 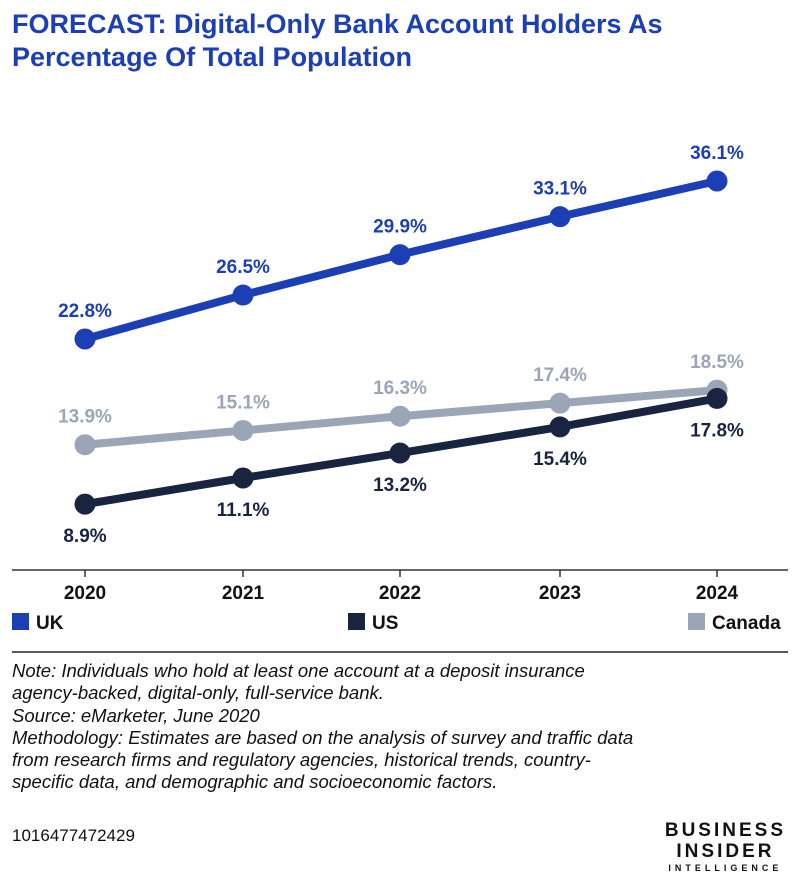 What do you see at coordinates (400, 388) in the screenshot?
I see `data-label-canada: 16.3%` at bounding box center [400, 388].